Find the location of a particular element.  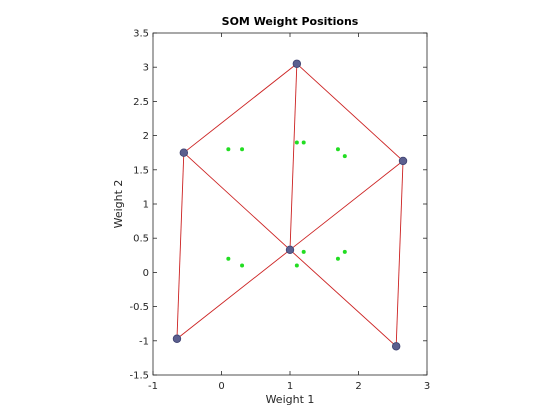

y-tick-label: 2 is located at coordinates (146, 136).